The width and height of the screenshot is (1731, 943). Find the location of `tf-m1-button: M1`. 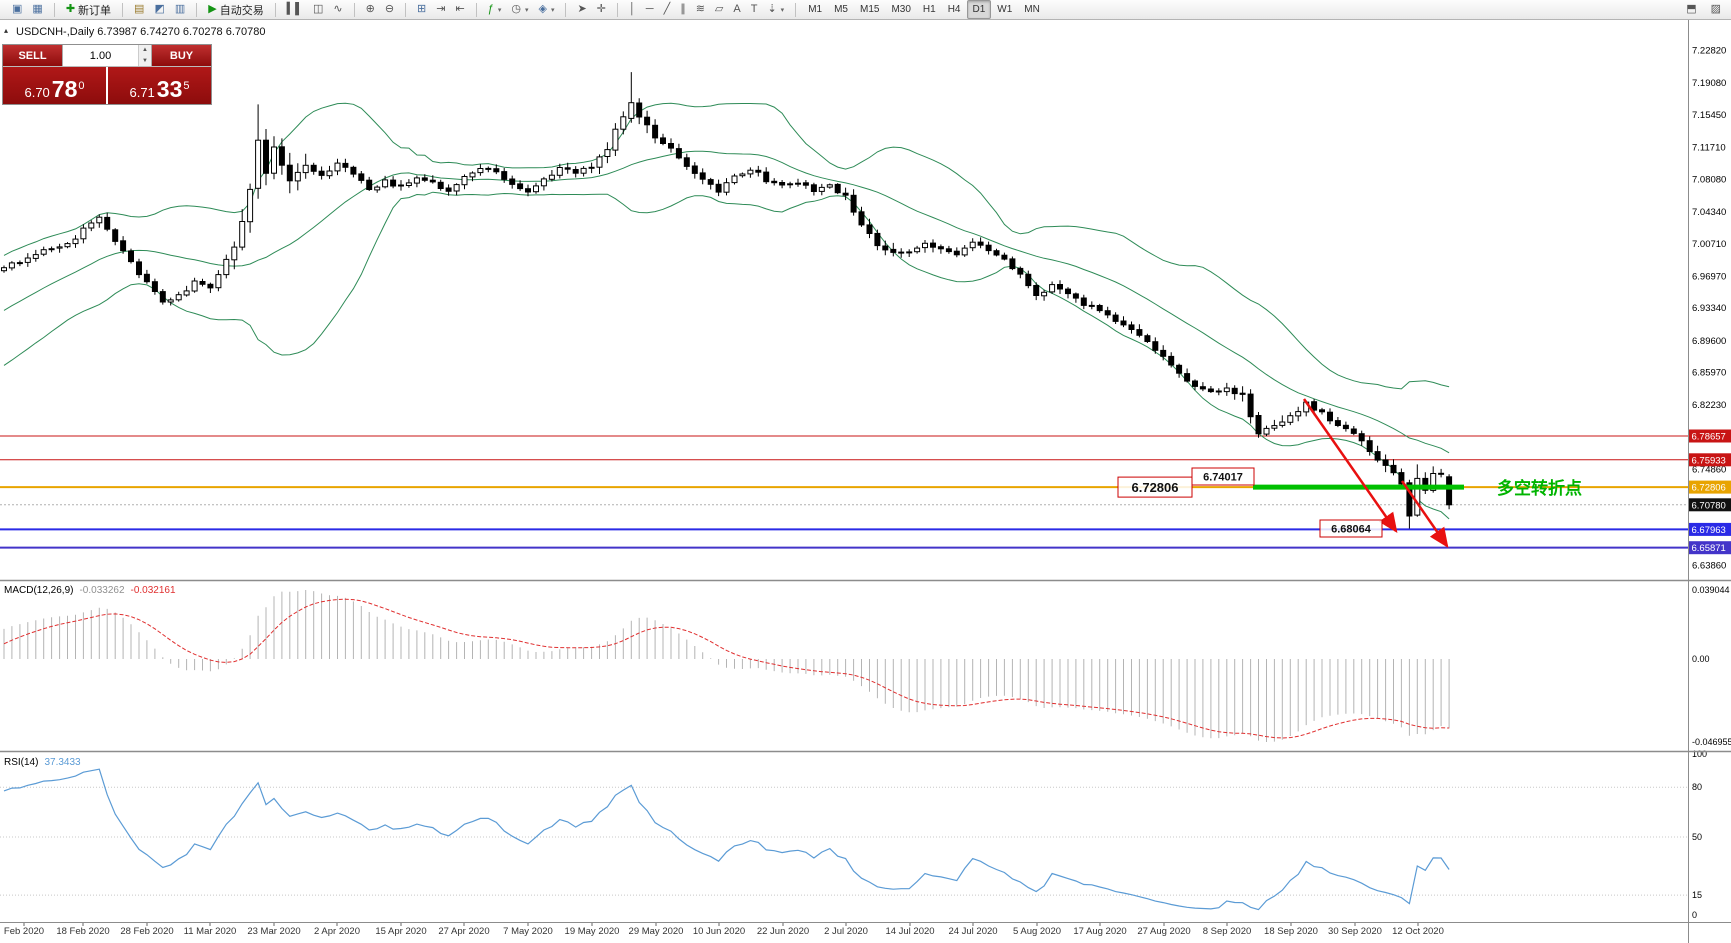

tf-m1-button: M1 is located at coordinates (815, 9).